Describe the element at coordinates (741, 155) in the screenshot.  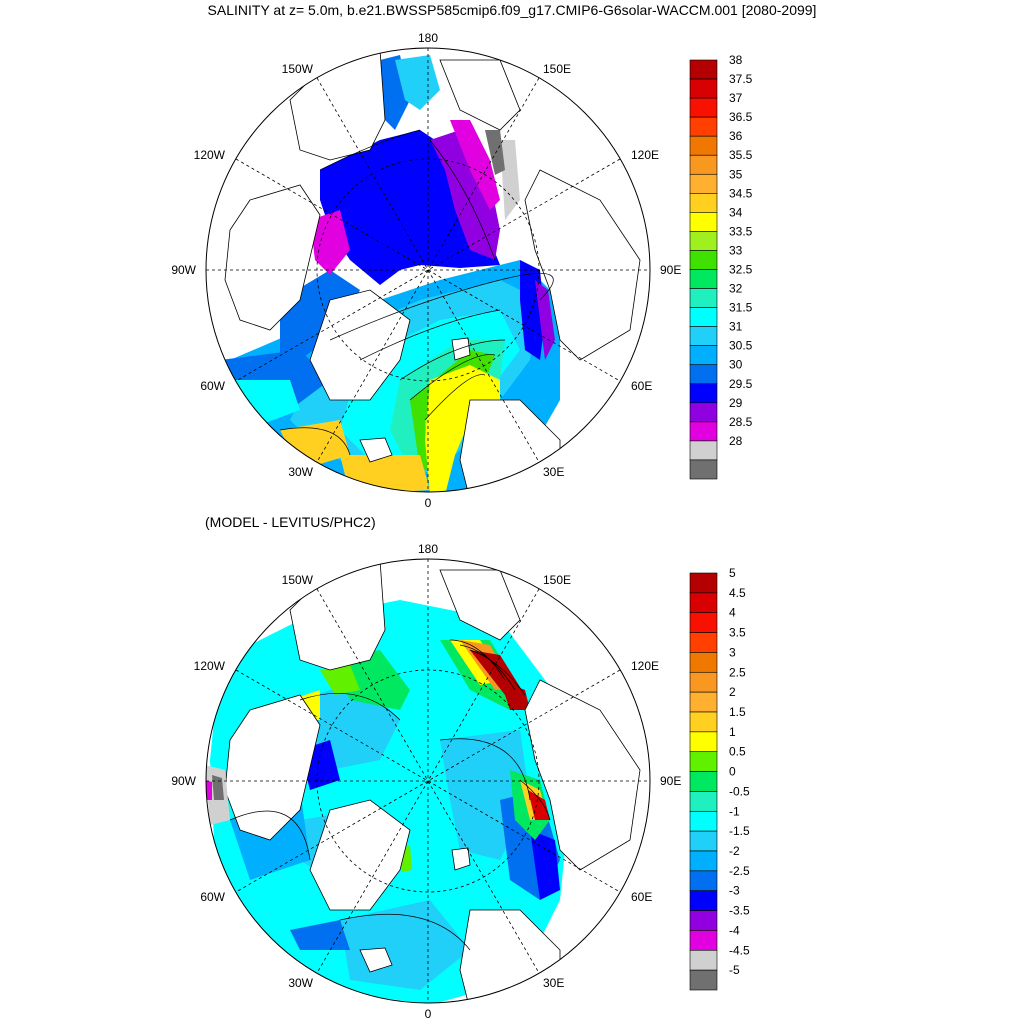
I see `colorbar-tick-label: 35.5` at that location.